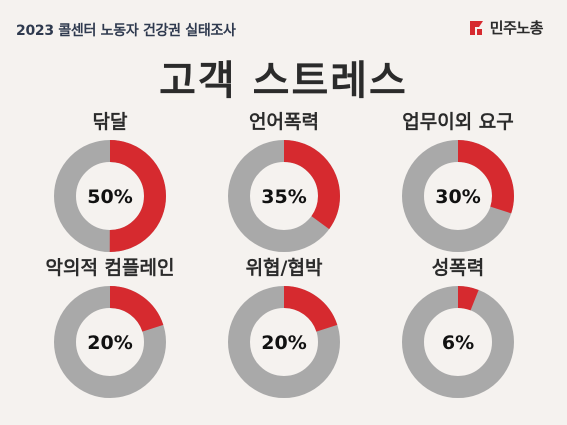 The width and height of the screenshot is (567, 425). What do you see at coordinates (110, 268) in the screenshot?
I see `category-label: 악의적 컴플레인` at bounding box center [110, 268].